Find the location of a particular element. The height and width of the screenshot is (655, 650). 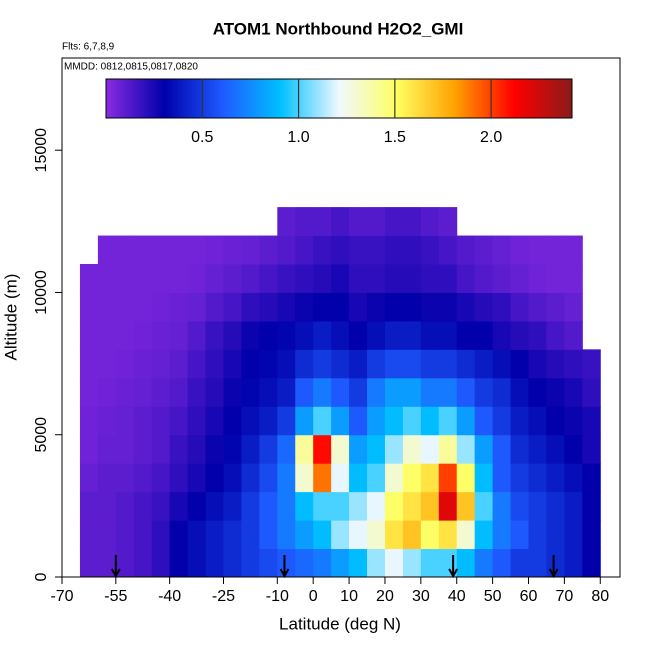

x-tick-label: 40 is located at coordinates (457, 596).